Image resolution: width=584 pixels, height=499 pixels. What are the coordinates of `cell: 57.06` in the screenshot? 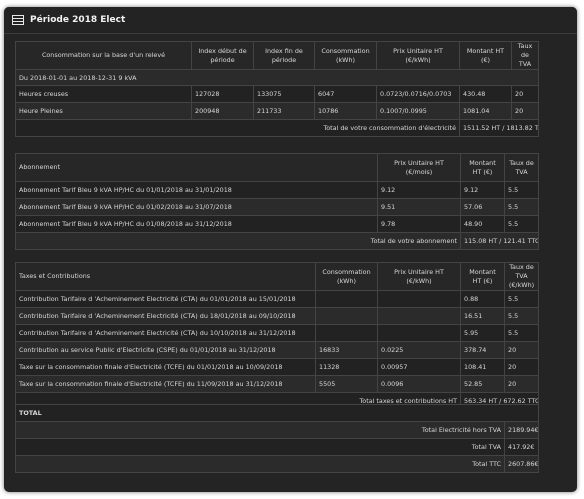 It's located at (482, 207).